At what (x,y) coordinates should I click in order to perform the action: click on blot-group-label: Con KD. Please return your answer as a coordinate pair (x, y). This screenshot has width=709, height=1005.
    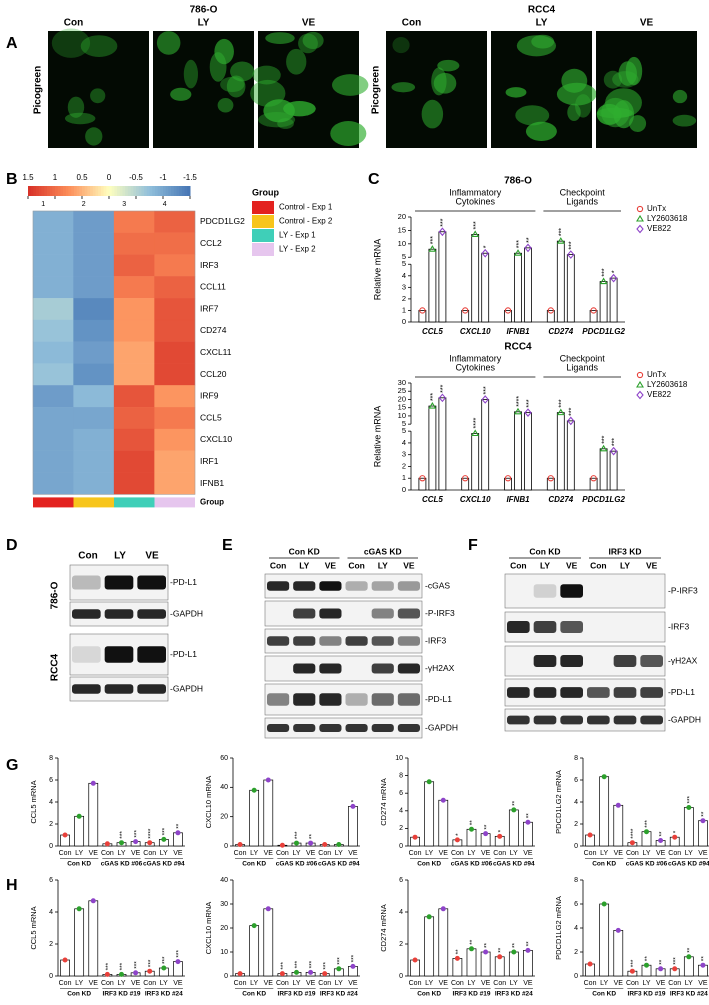
    Looking at the image, I should click on (304, 551).